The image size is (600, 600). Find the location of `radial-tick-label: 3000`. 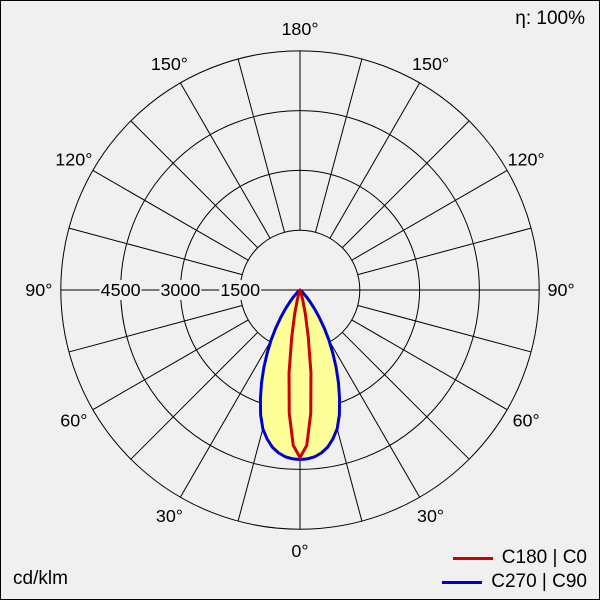

radial-tick-label: 3000 is located at coordinates (180, 290).